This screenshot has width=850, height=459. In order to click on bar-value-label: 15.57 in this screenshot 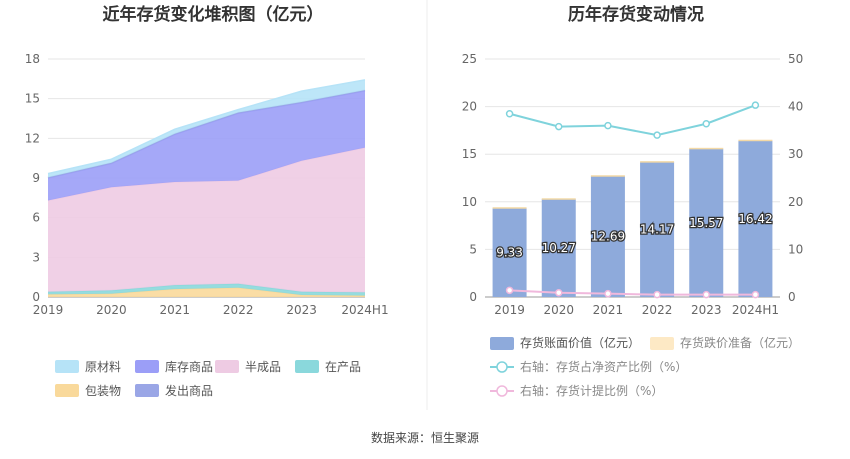, I will do `click(706, 223)`.